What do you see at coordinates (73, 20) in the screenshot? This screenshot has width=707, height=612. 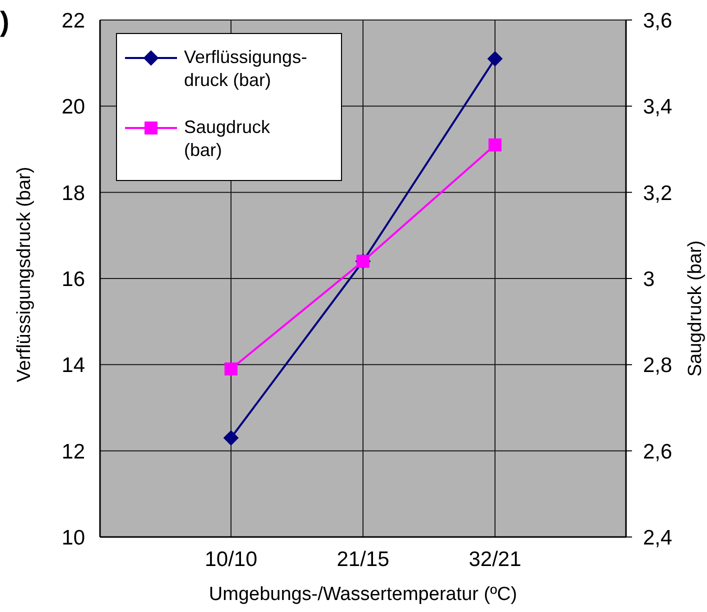 I see `y-tick-label: 22` at bounding box center [73, 20].